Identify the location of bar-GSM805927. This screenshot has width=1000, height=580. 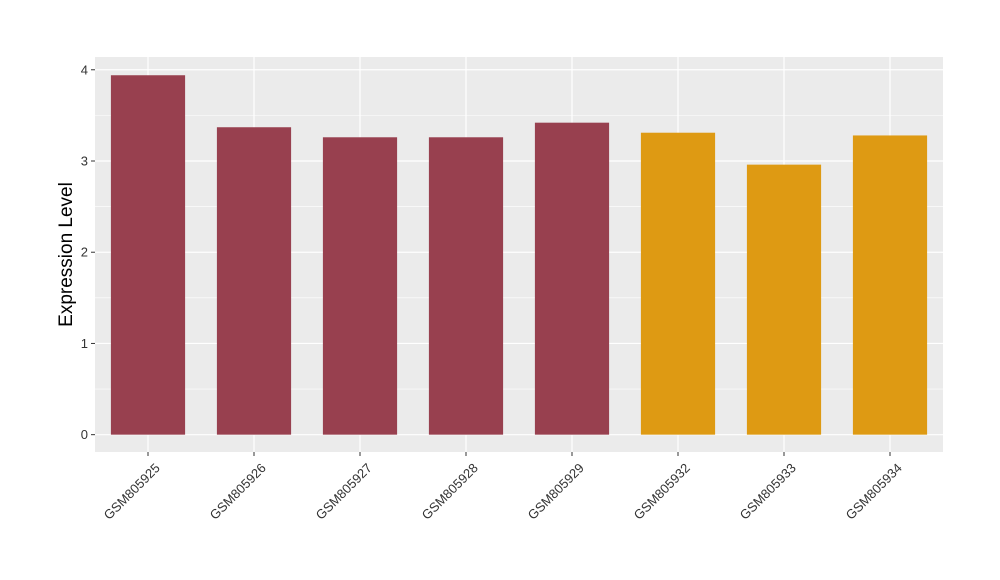
(360, 286).